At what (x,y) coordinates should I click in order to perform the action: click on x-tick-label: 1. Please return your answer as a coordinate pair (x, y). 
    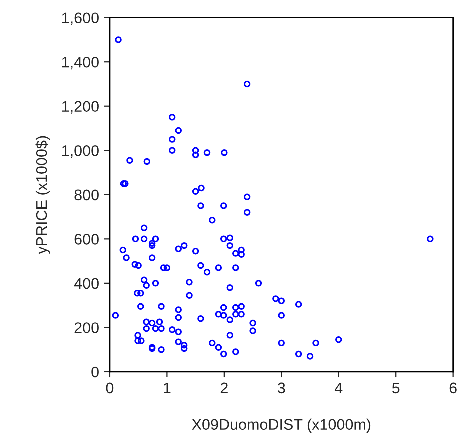
    Looking at the image, I should click on (167, 388).